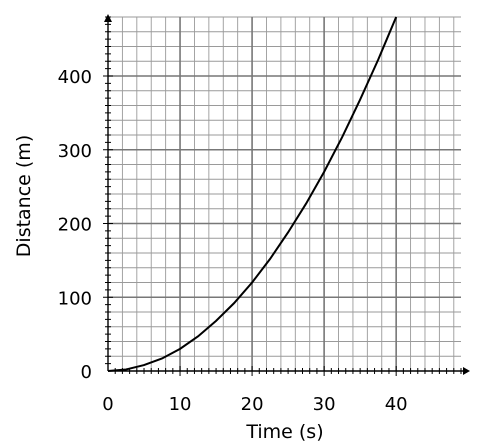 Image resolution: width=503 pixels, height=448 pixels. I want to click on y-tick-label: 300, so click(75, 151).